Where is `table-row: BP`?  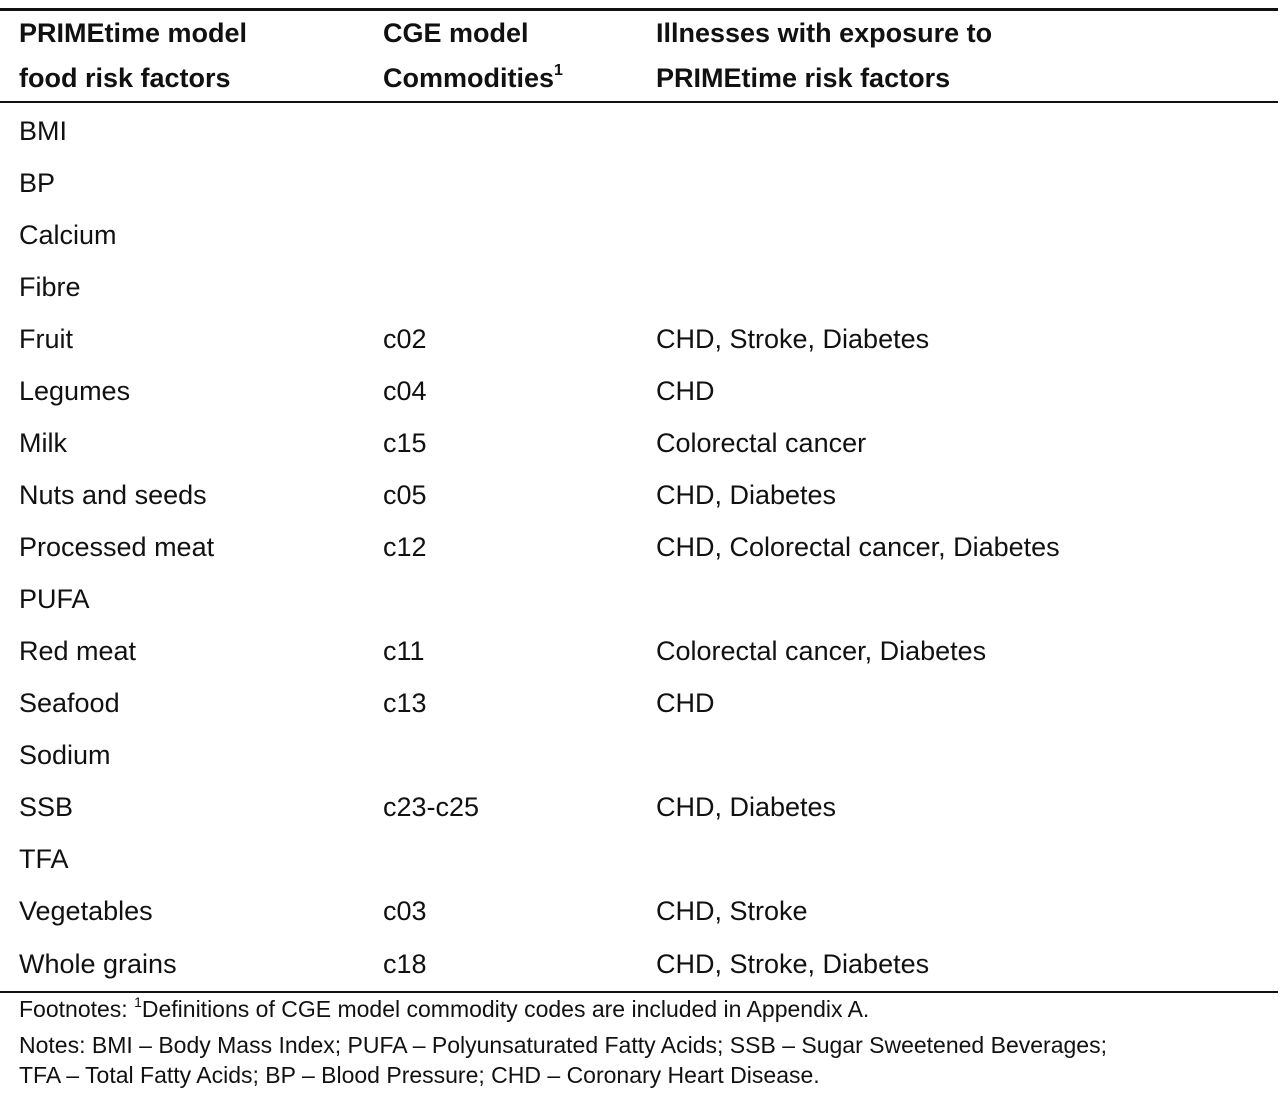 table-row: BP is located at coordinates (639, 183).